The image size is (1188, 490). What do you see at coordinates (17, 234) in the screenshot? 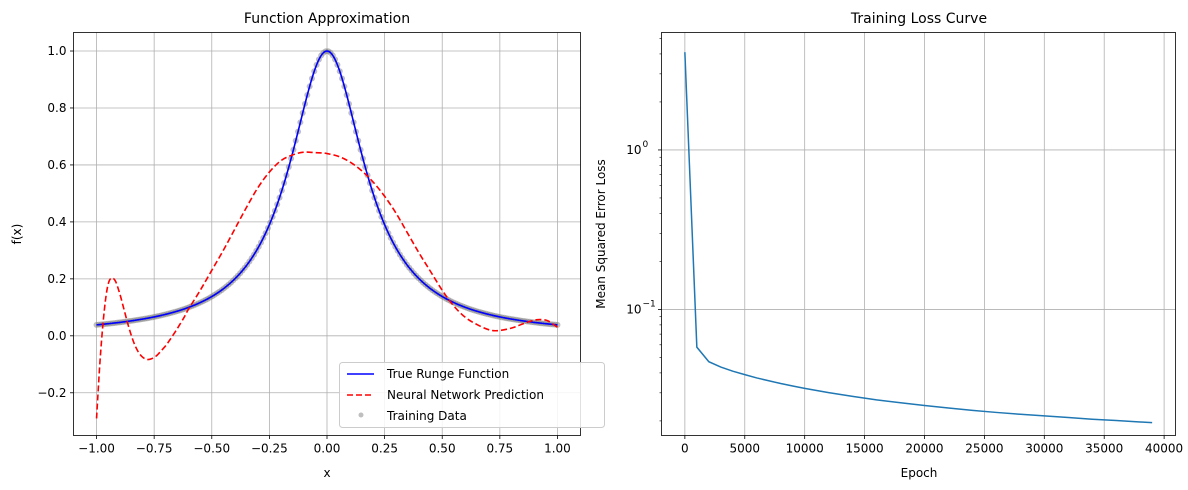
I see `y-axis-label: f(x)` at bounding box center [17, 234].